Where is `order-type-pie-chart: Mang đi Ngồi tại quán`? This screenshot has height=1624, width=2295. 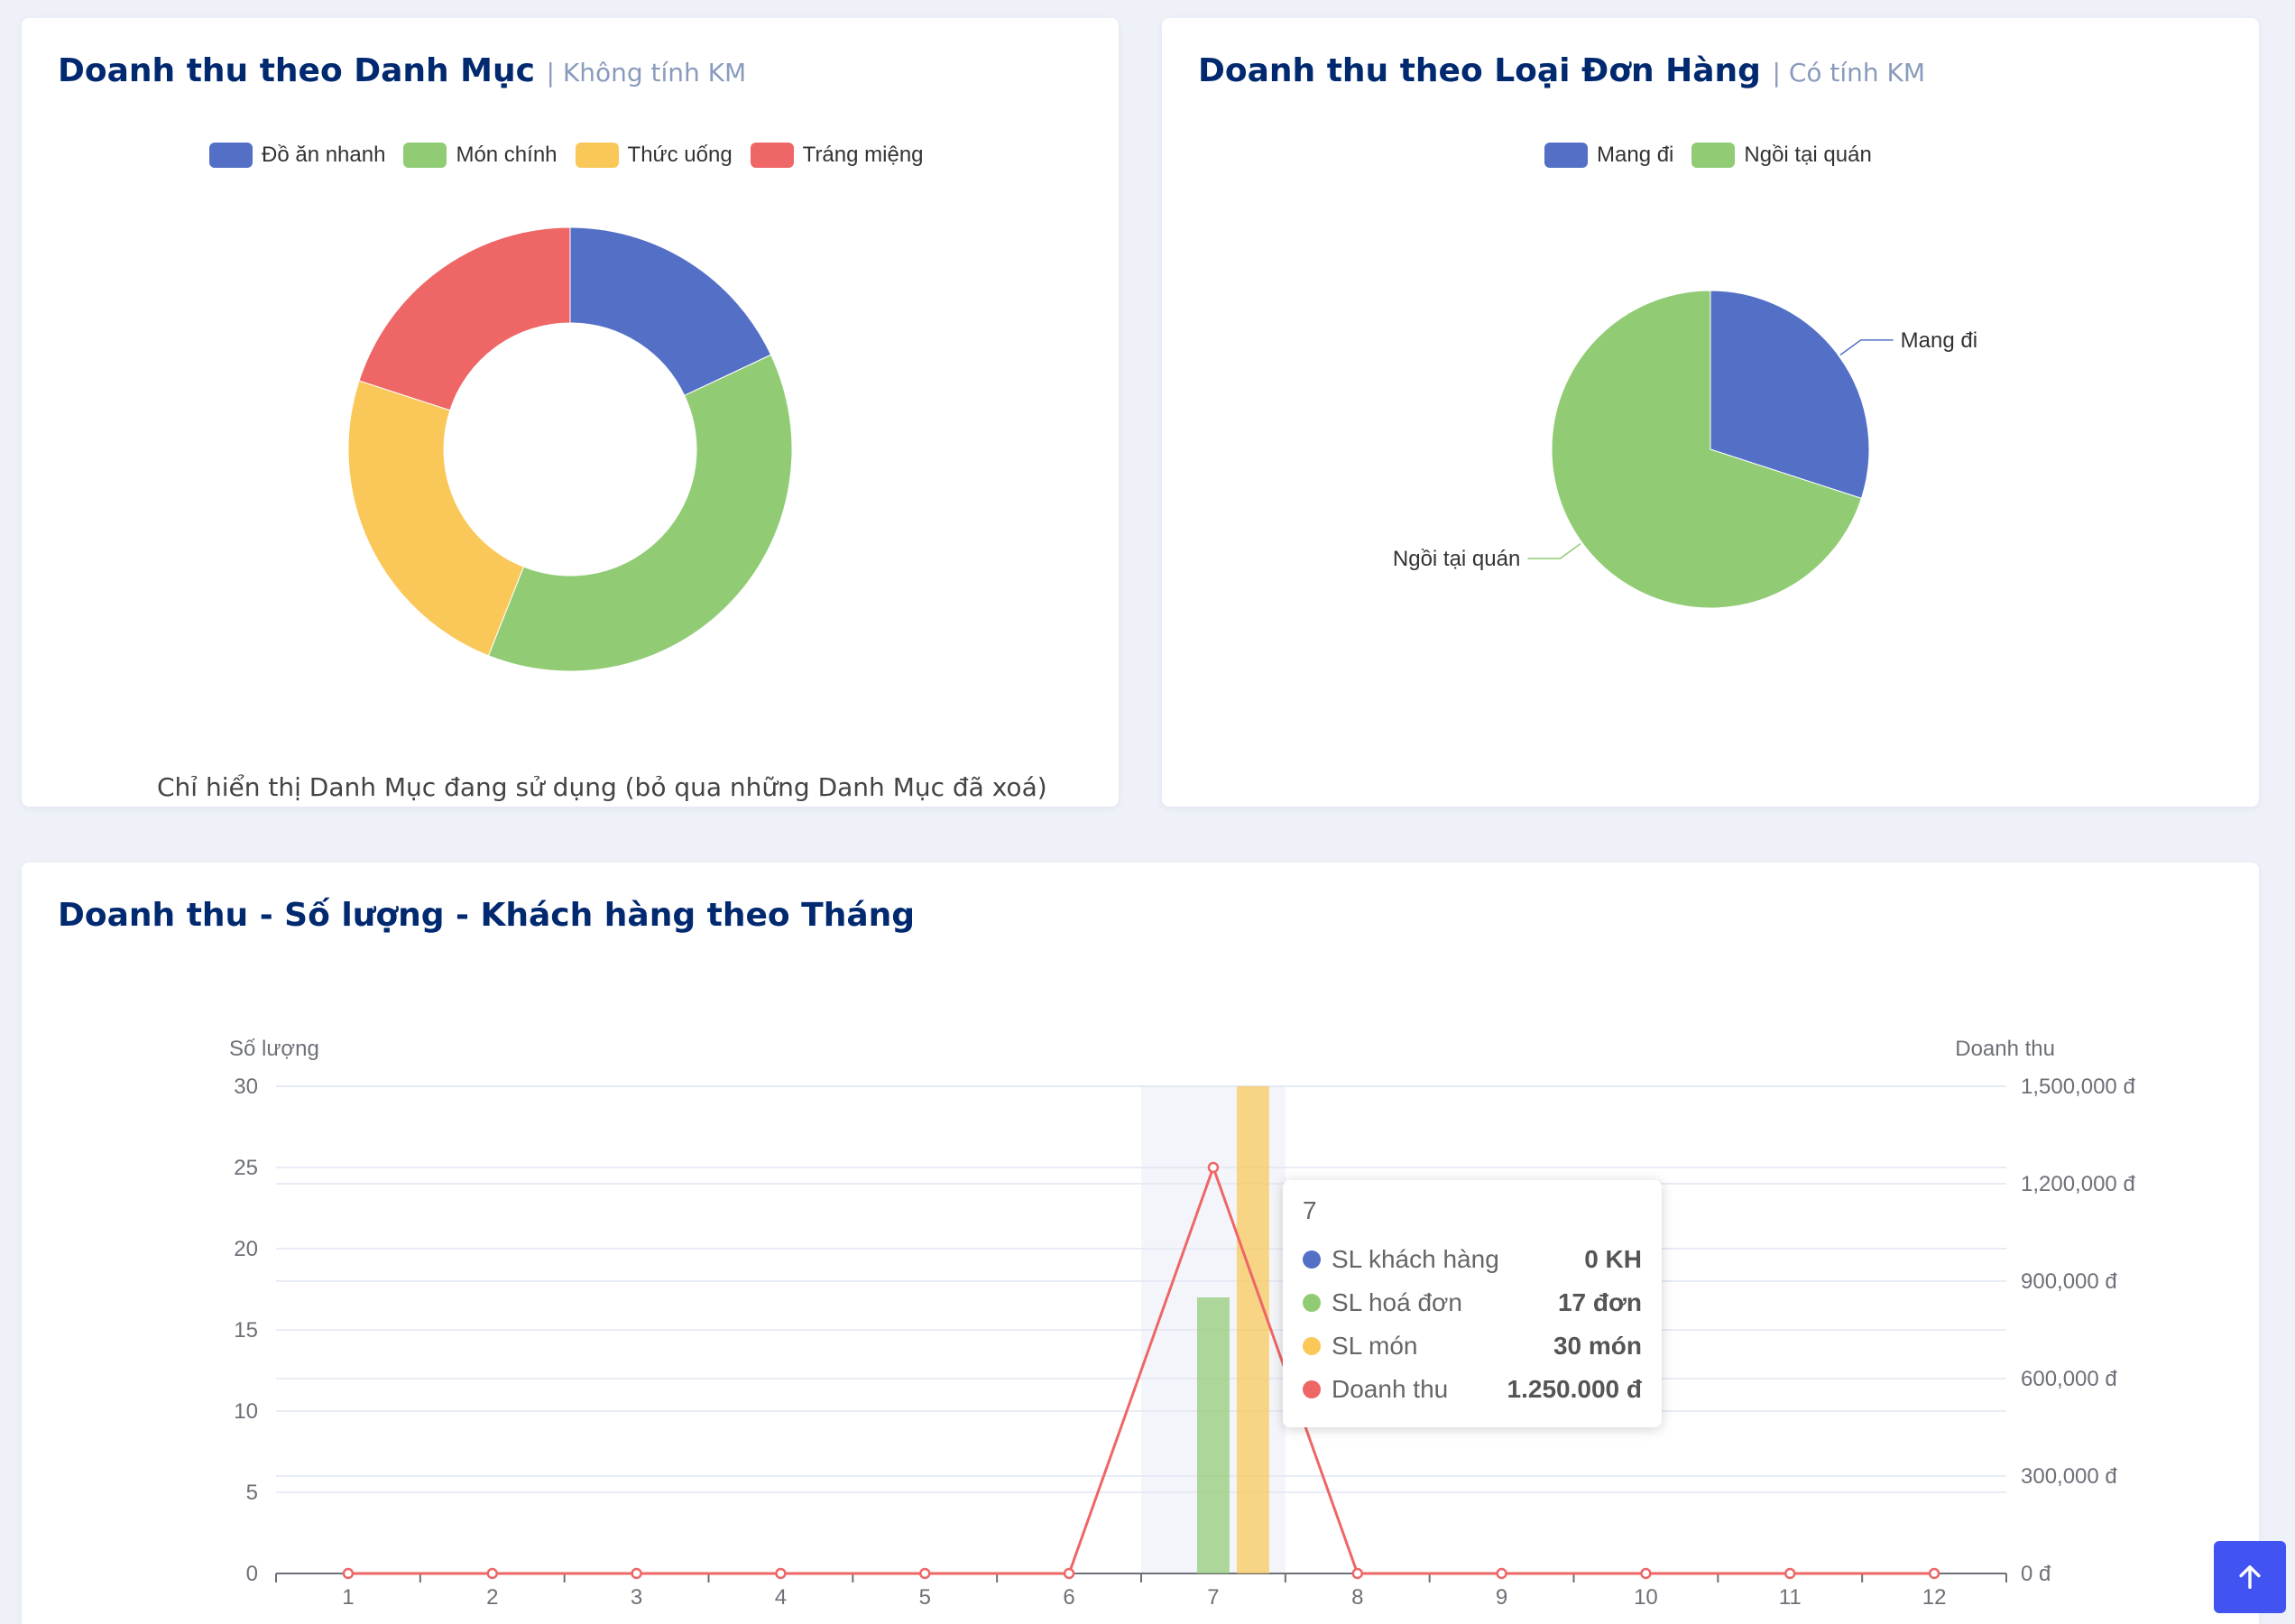 order-type-pie-chart: Mang đi Ngồi tại quán is located at coordinates (1685, 450).